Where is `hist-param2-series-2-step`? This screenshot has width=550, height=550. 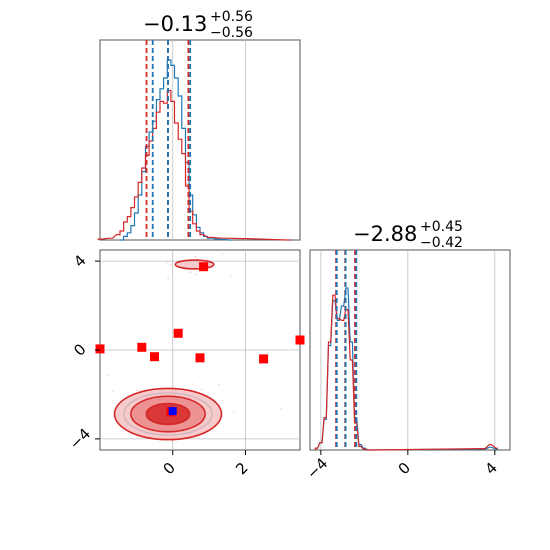
hist-param2-series-2-step is located at coordinates (406, 372).